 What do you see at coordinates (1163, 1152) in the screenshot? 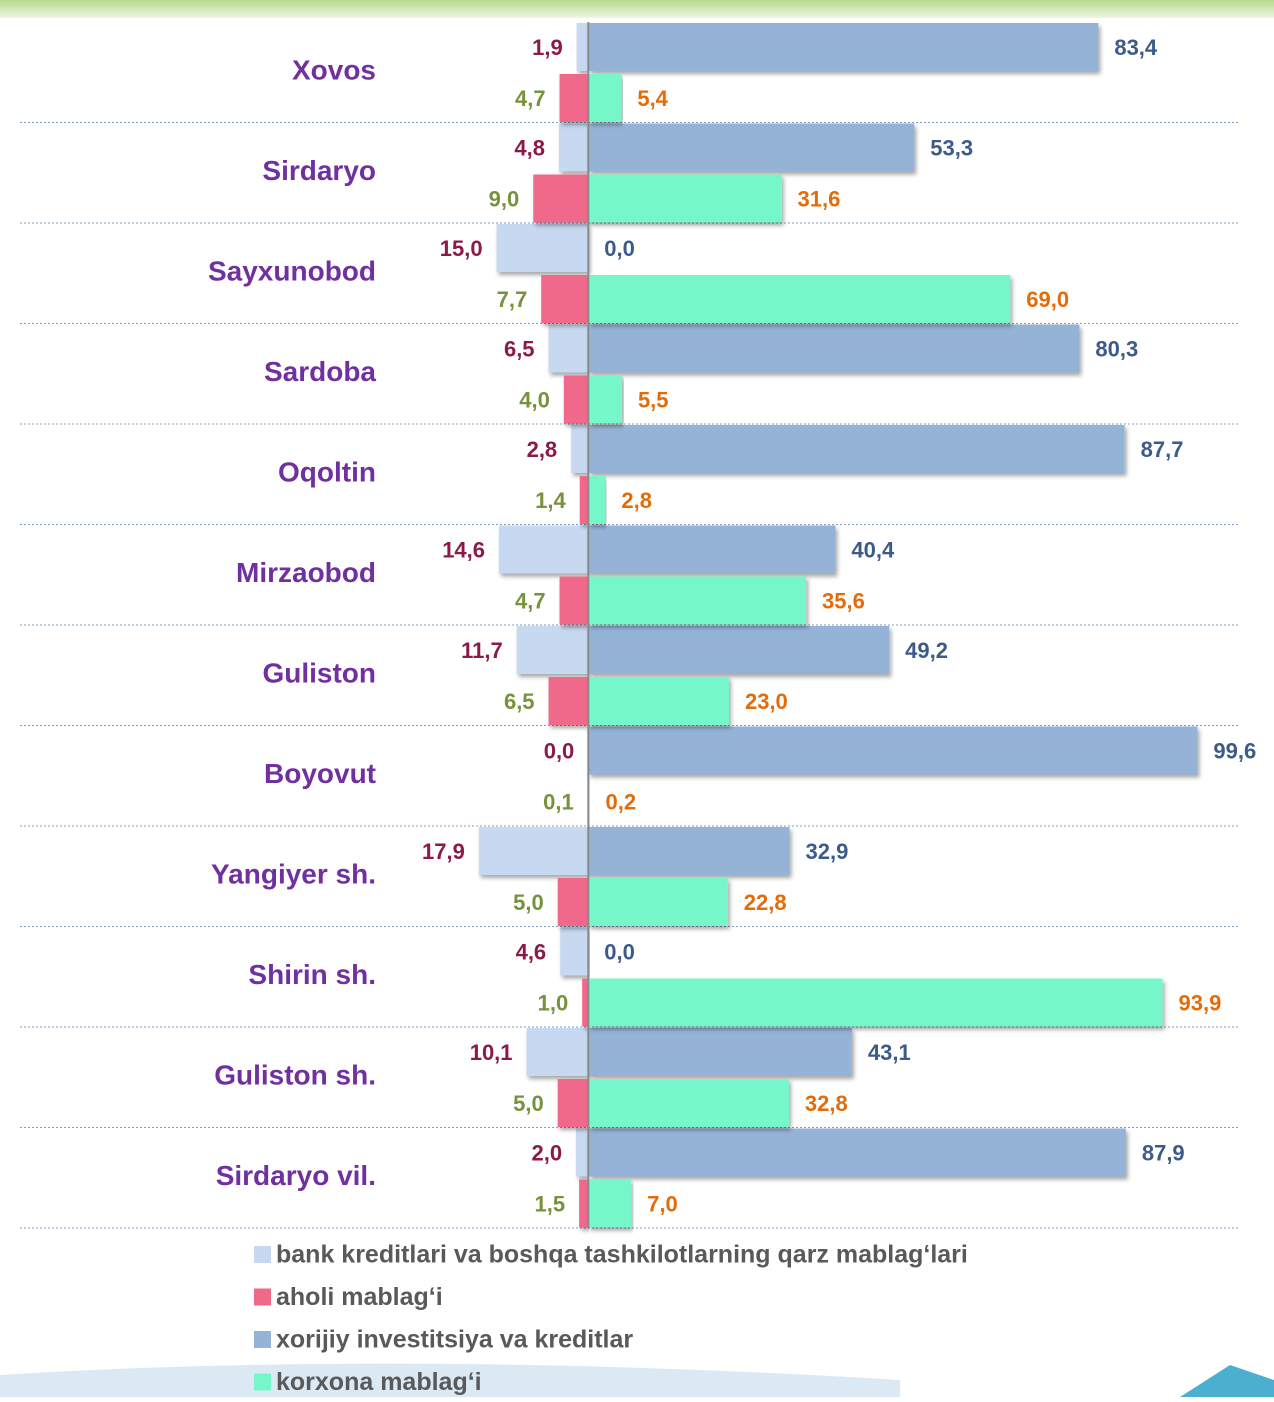
I see `value-label: 87,9` at bounding box center [1163, 1152].